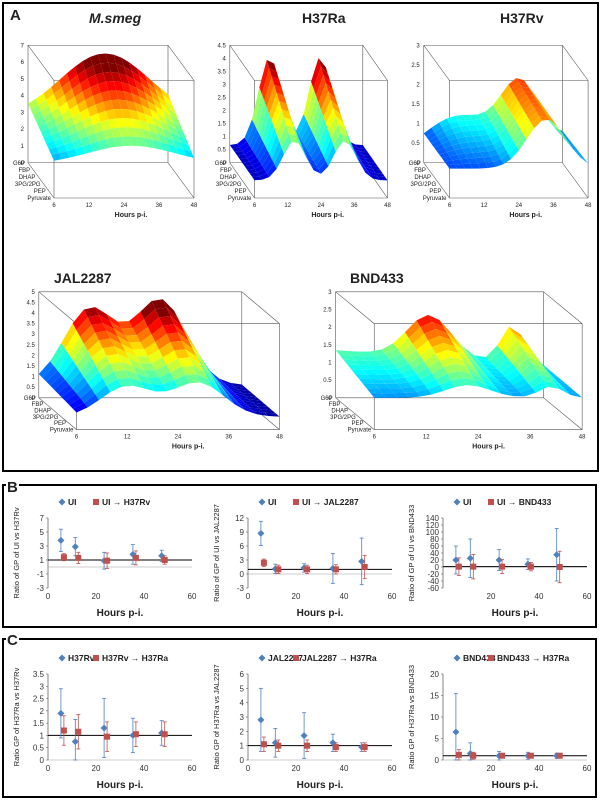 This screenshot has height=800, width=601. What do you see at coordinates (41, 574) in the screenshot?
I see `y-tick-label: -1` at bounding box center [41, 574].